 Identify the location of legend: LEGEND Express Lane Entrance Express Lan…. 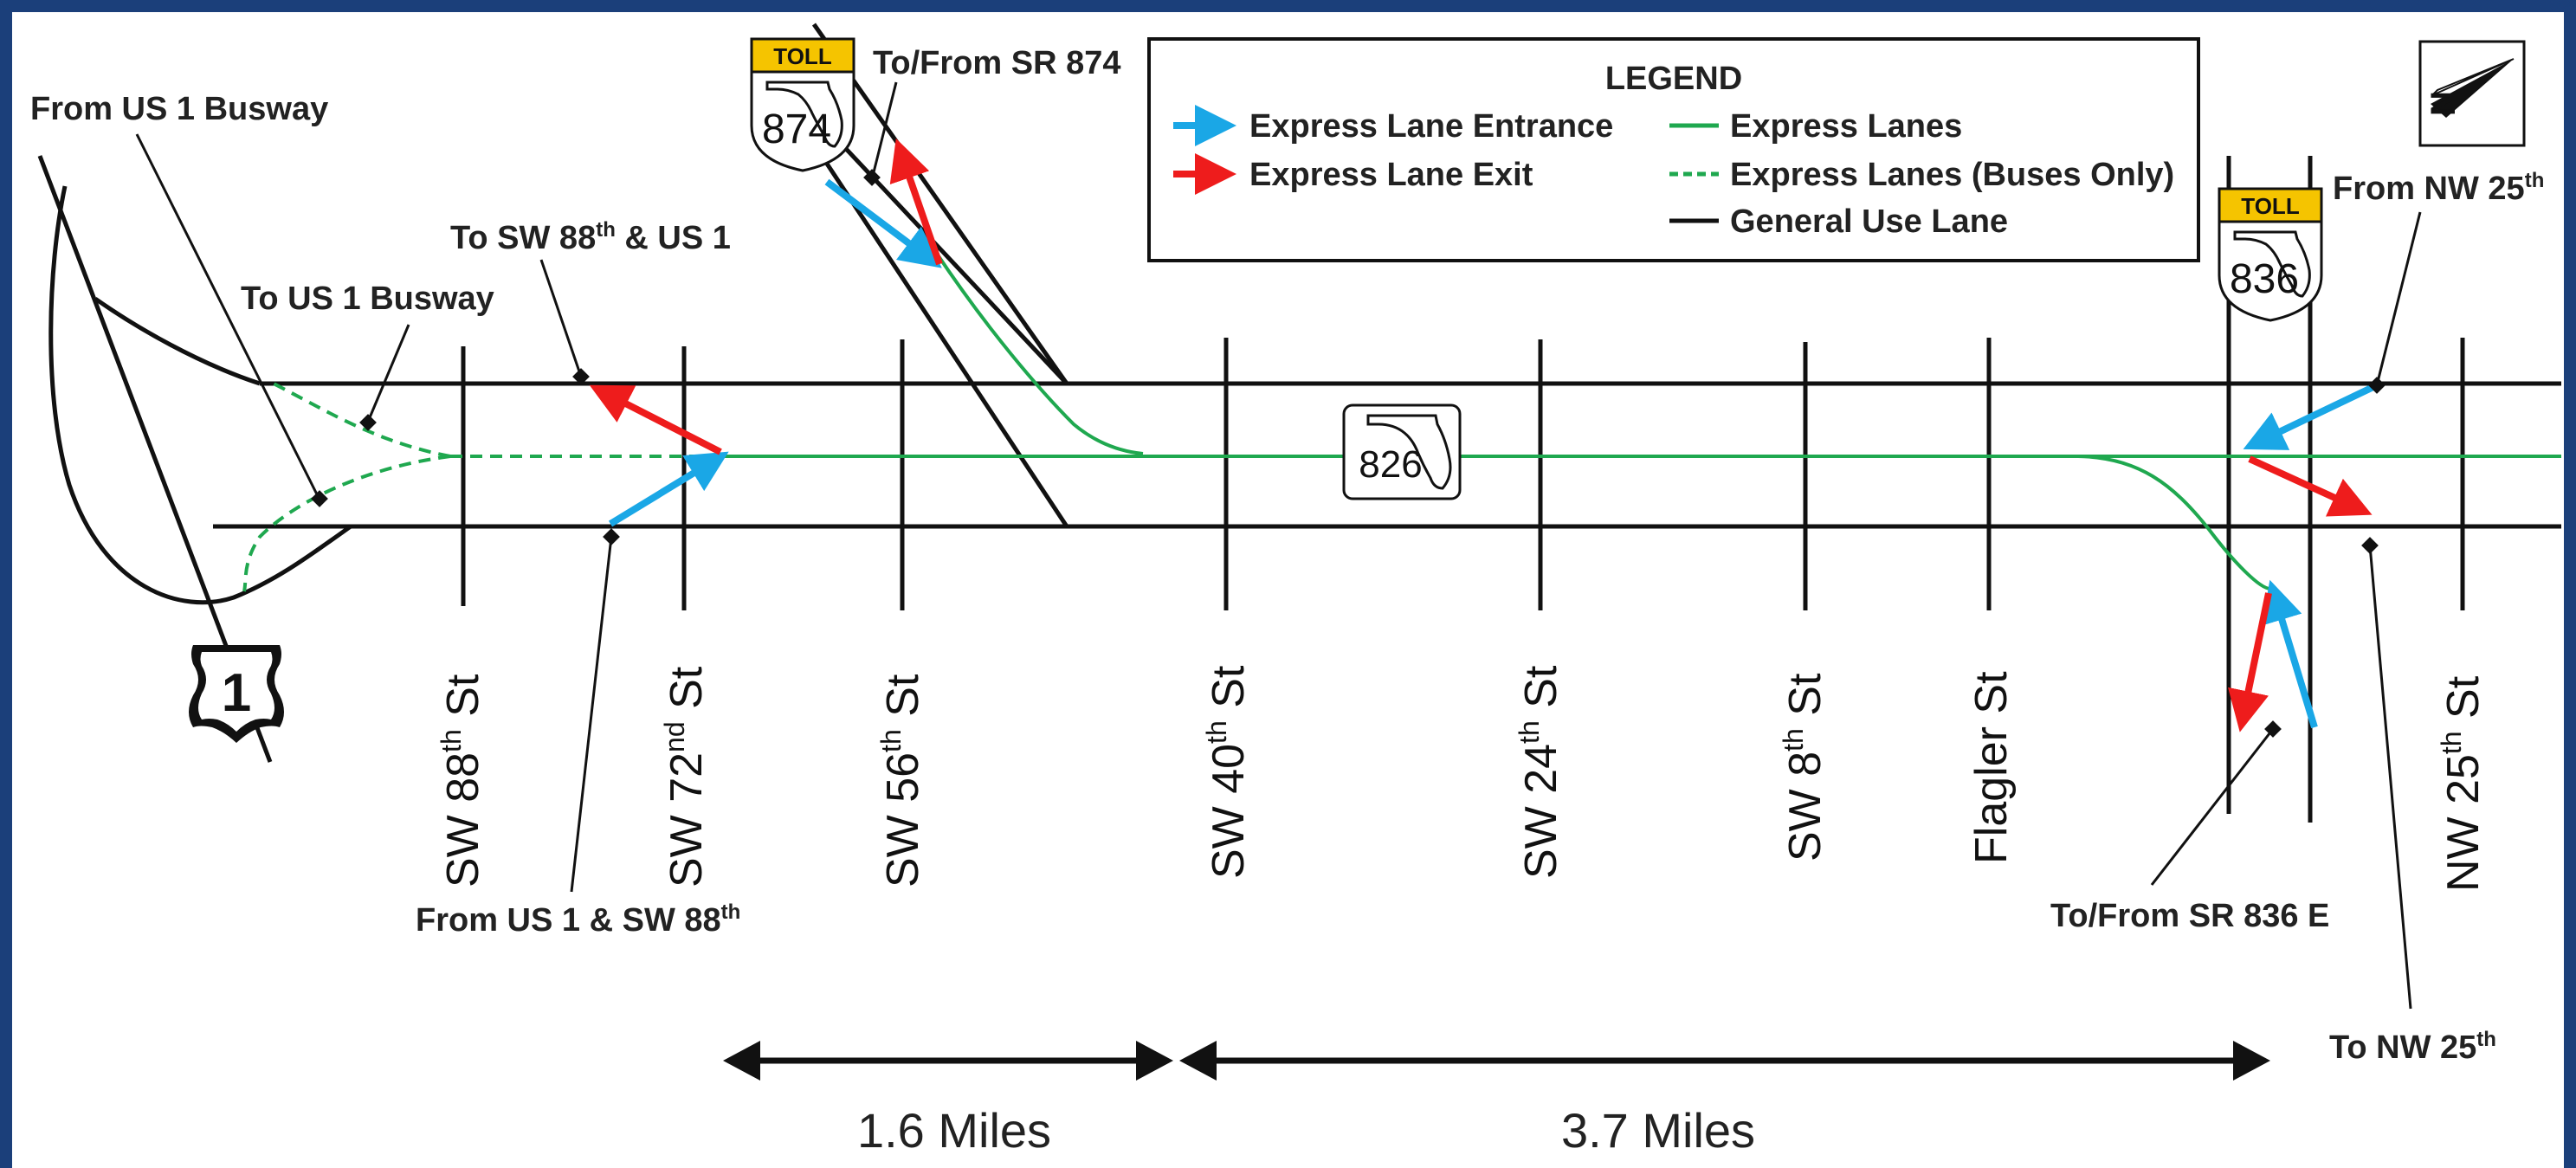
(1673, 149).